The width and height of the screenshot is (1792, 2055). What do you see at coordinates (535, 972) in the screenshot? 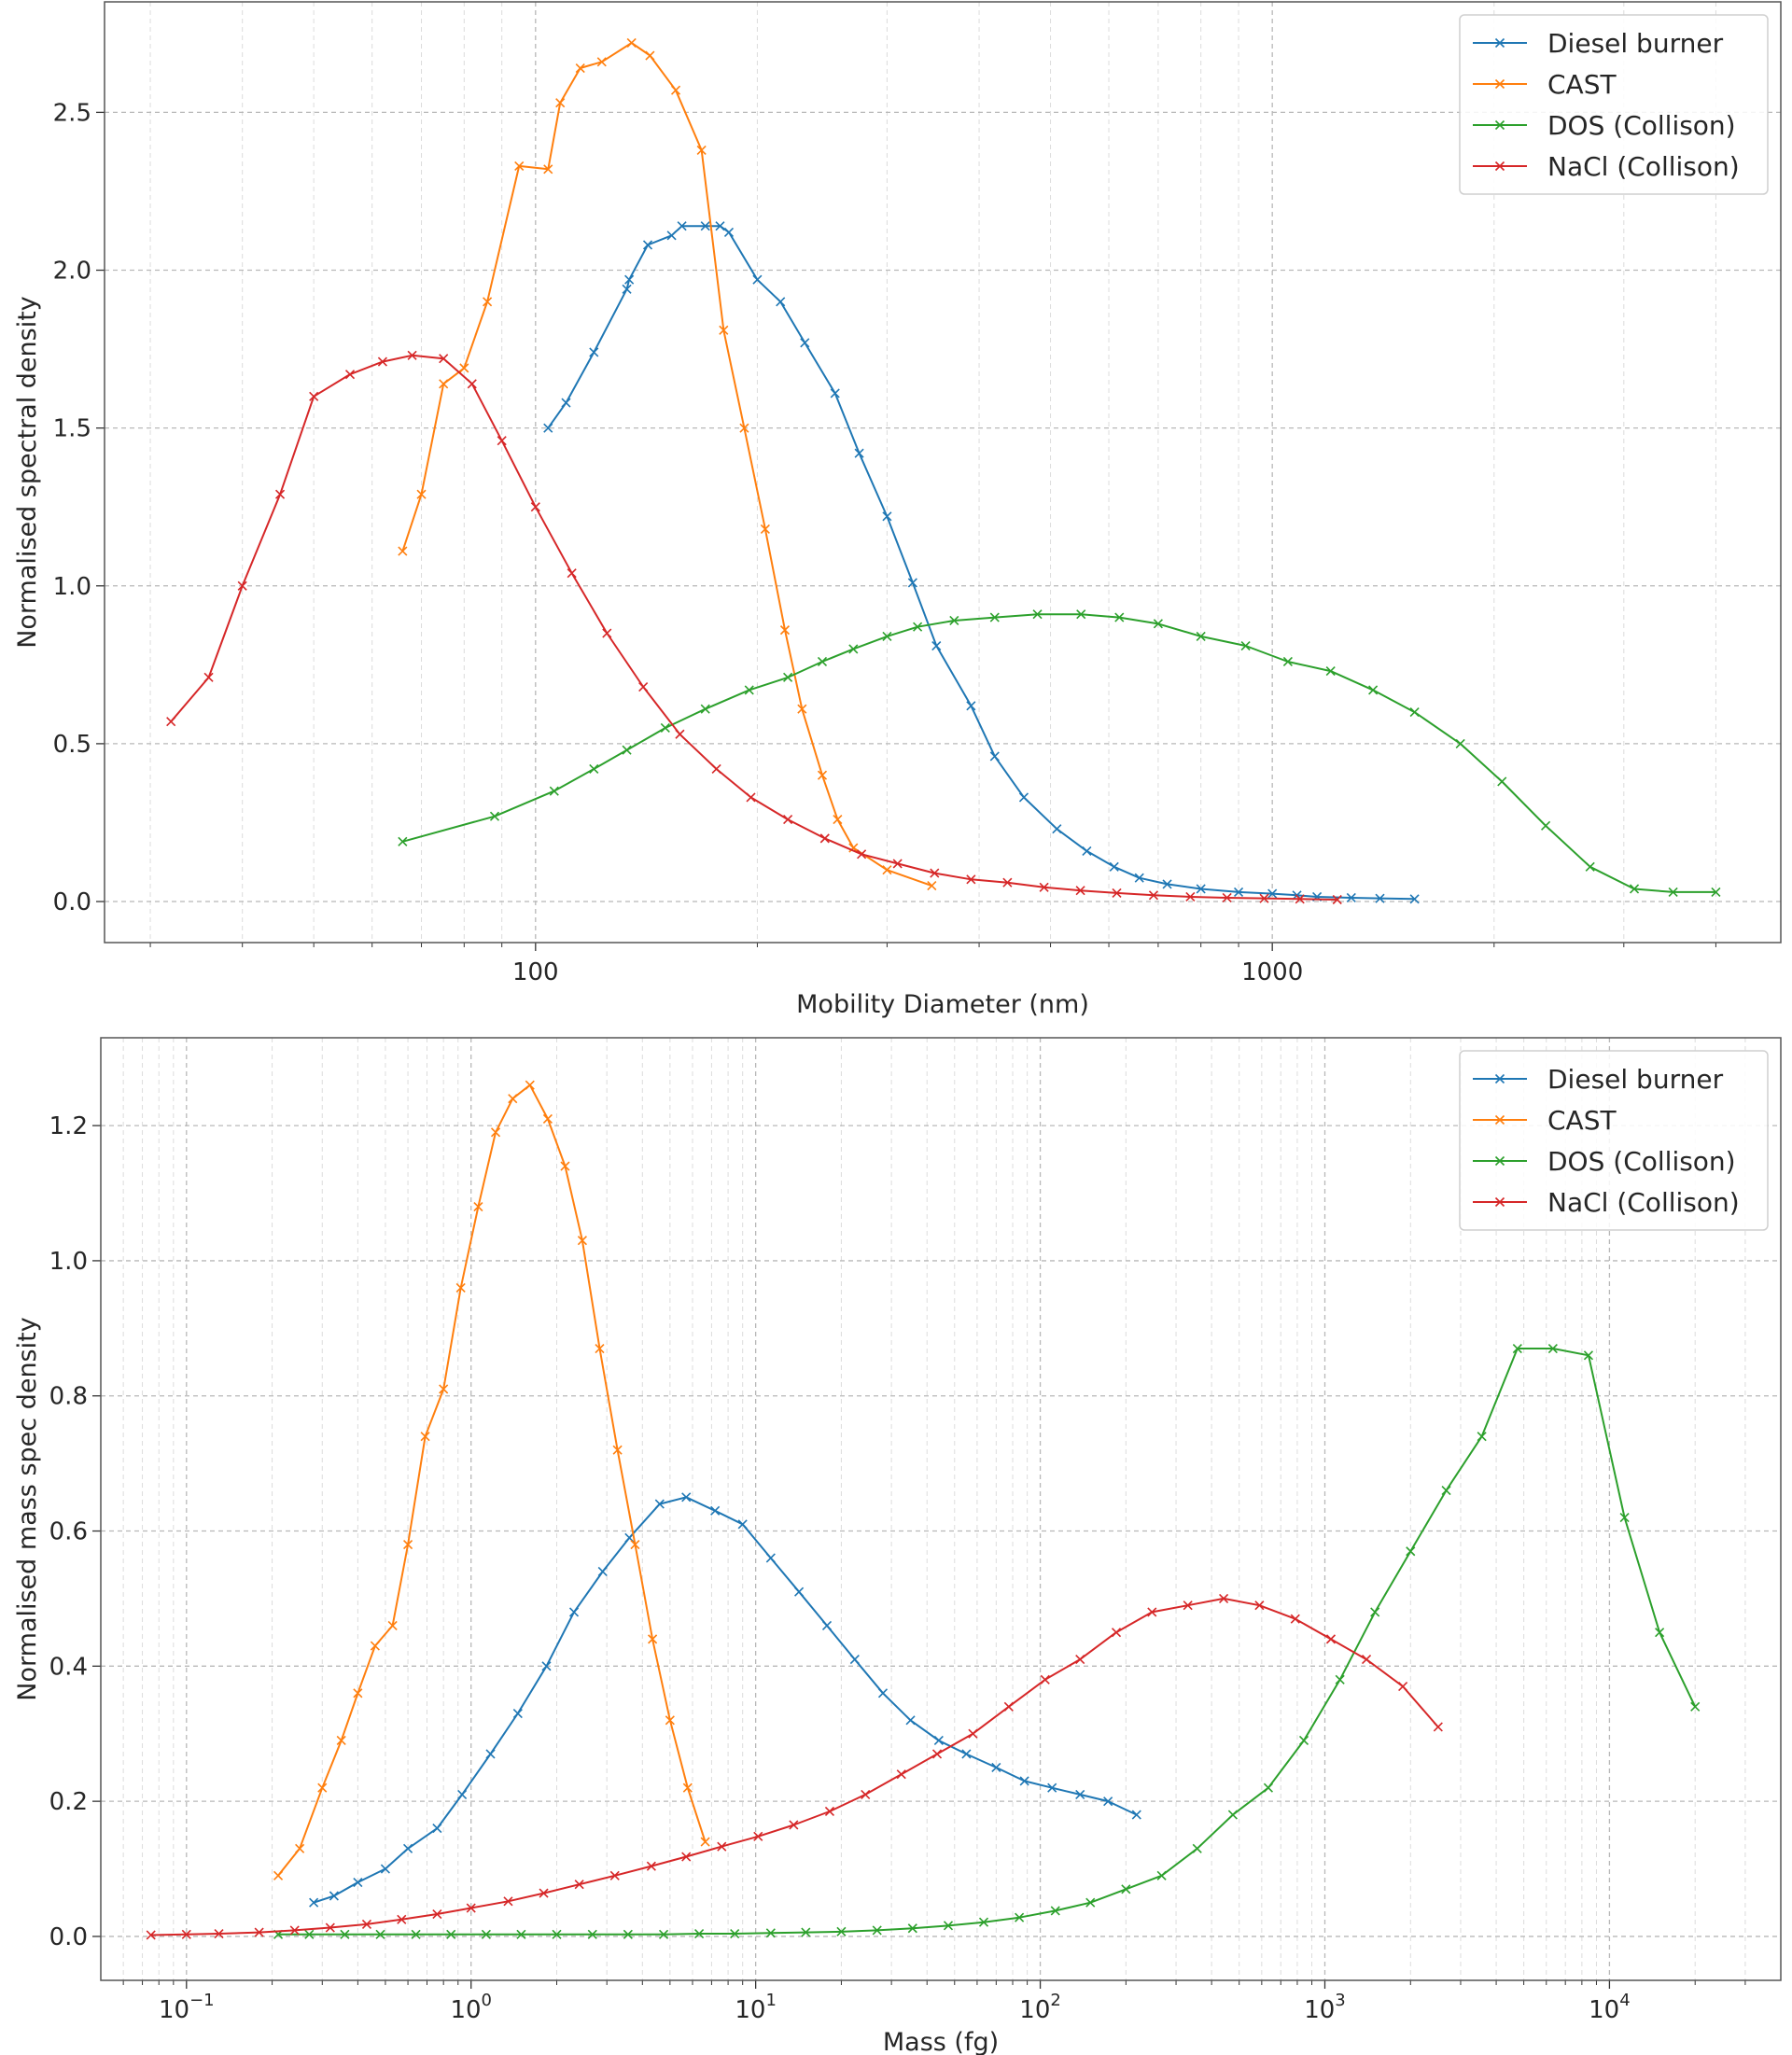
I see `x-tick-label: 100` at bounding box center [535, 972].